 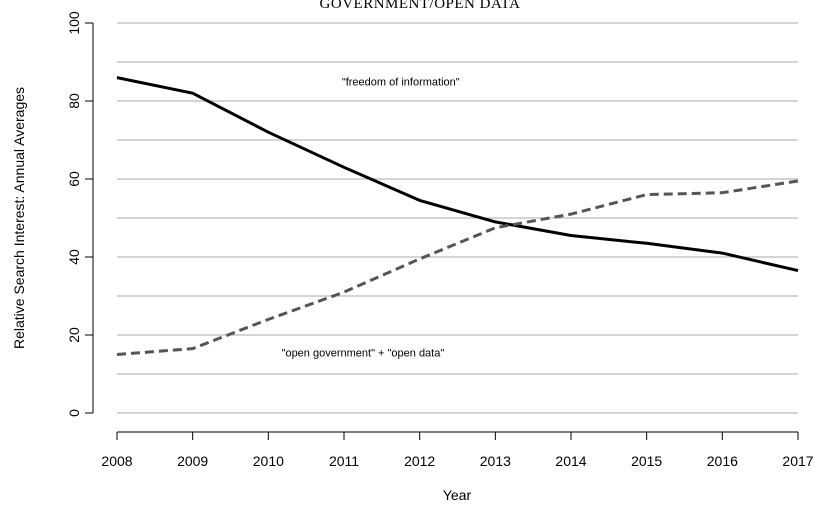 What do you see at coordinates (797, 461) in the screenshot?
I see `x-tick-label: 2017` at bounding box center [797, 461].